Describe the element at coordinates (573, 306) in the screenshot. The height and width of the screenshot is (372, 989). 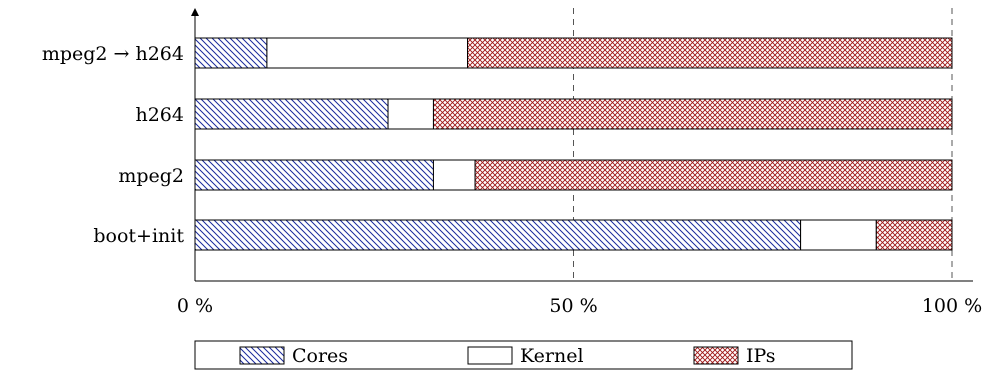
I see `tick-label-50: 50 %` at that location.